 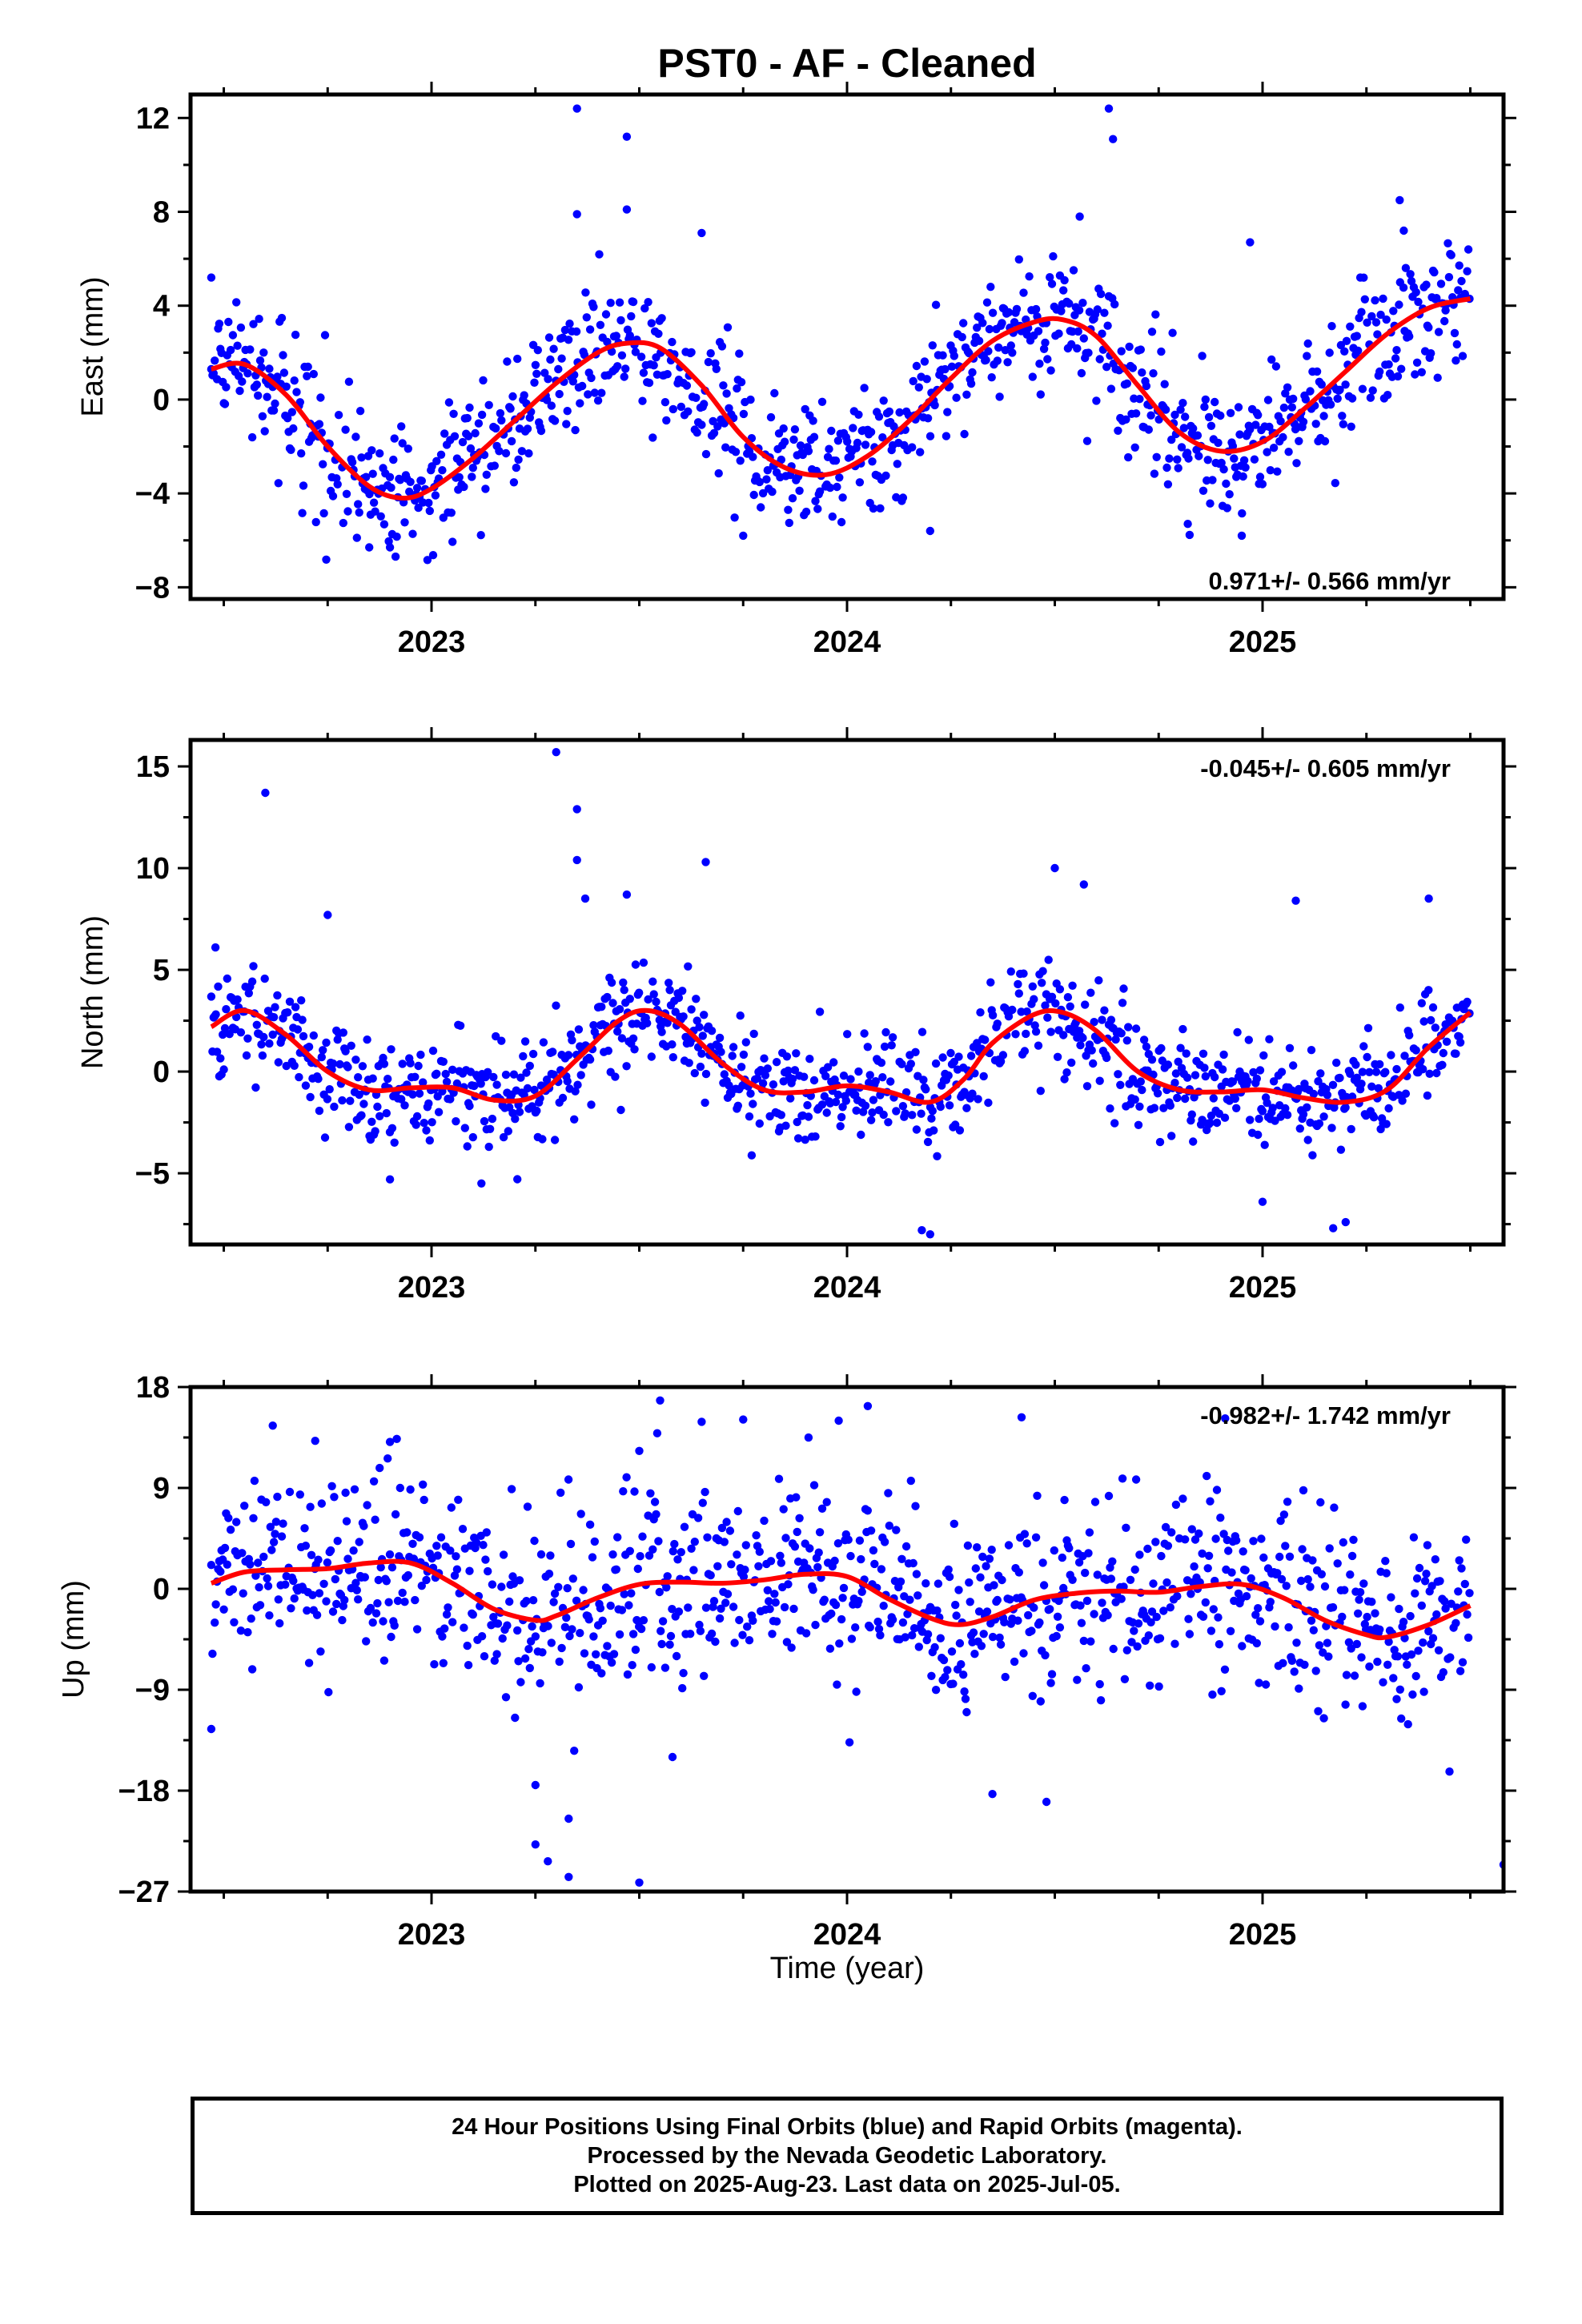 I want to click on y-tick-label: 10, so click(x=153, y=869).